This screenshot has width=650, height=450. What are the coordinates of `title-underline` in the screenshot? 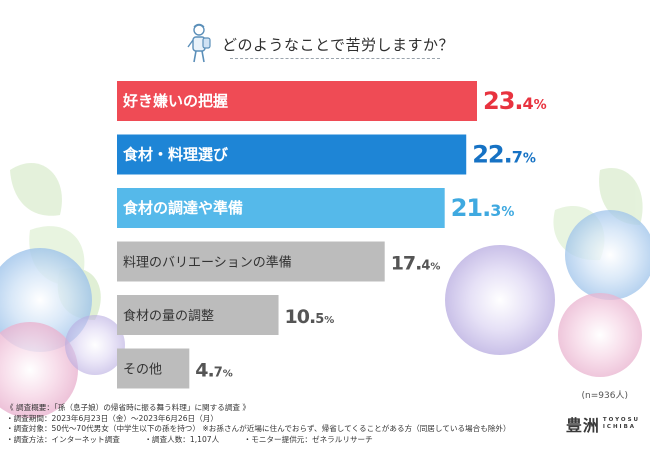 It's located at (335, 58).